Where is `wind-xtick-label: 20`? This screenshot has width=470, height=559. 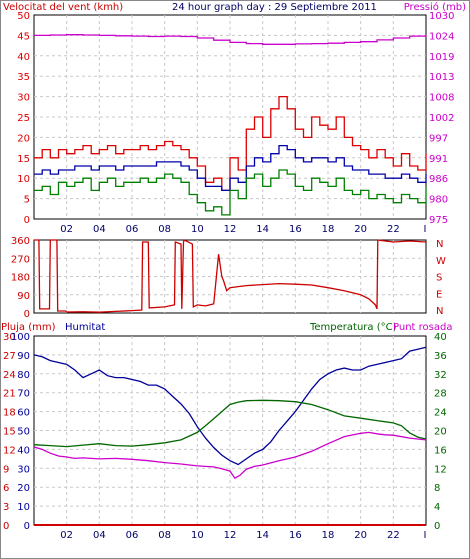 wind-xtick-label: 20 is located at coordinates (360, 229).